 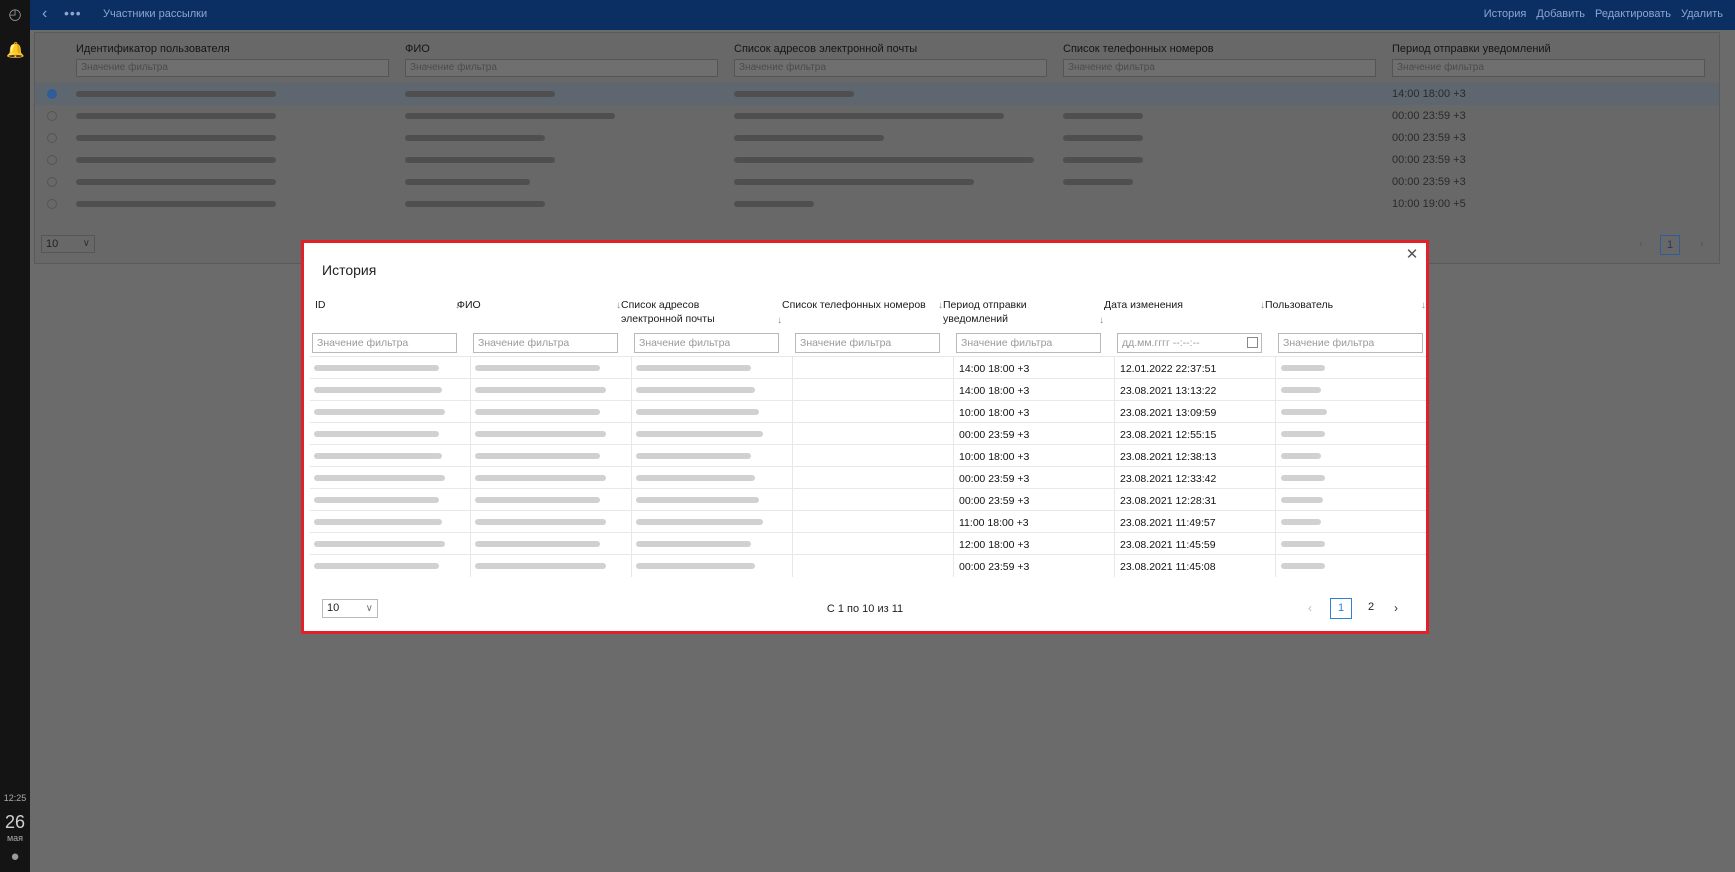 What do you see at coordinates (232, 68) in the screenshot?
I see `filter-user-id: Значение фильтра` at bounding box center [232, 68].